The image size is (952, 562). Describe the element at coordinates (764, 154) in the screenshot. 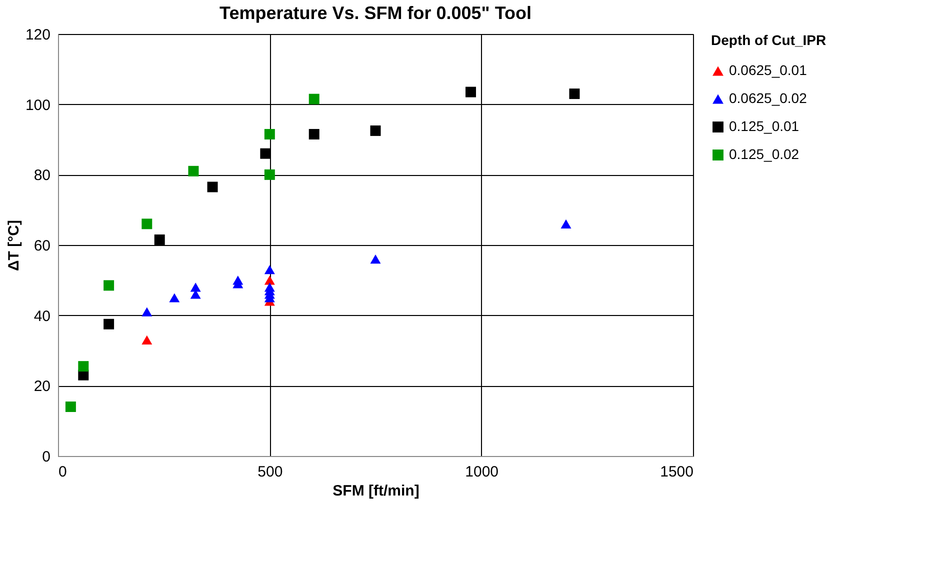

I see `legend-label: 0.125_0.02` at that location.